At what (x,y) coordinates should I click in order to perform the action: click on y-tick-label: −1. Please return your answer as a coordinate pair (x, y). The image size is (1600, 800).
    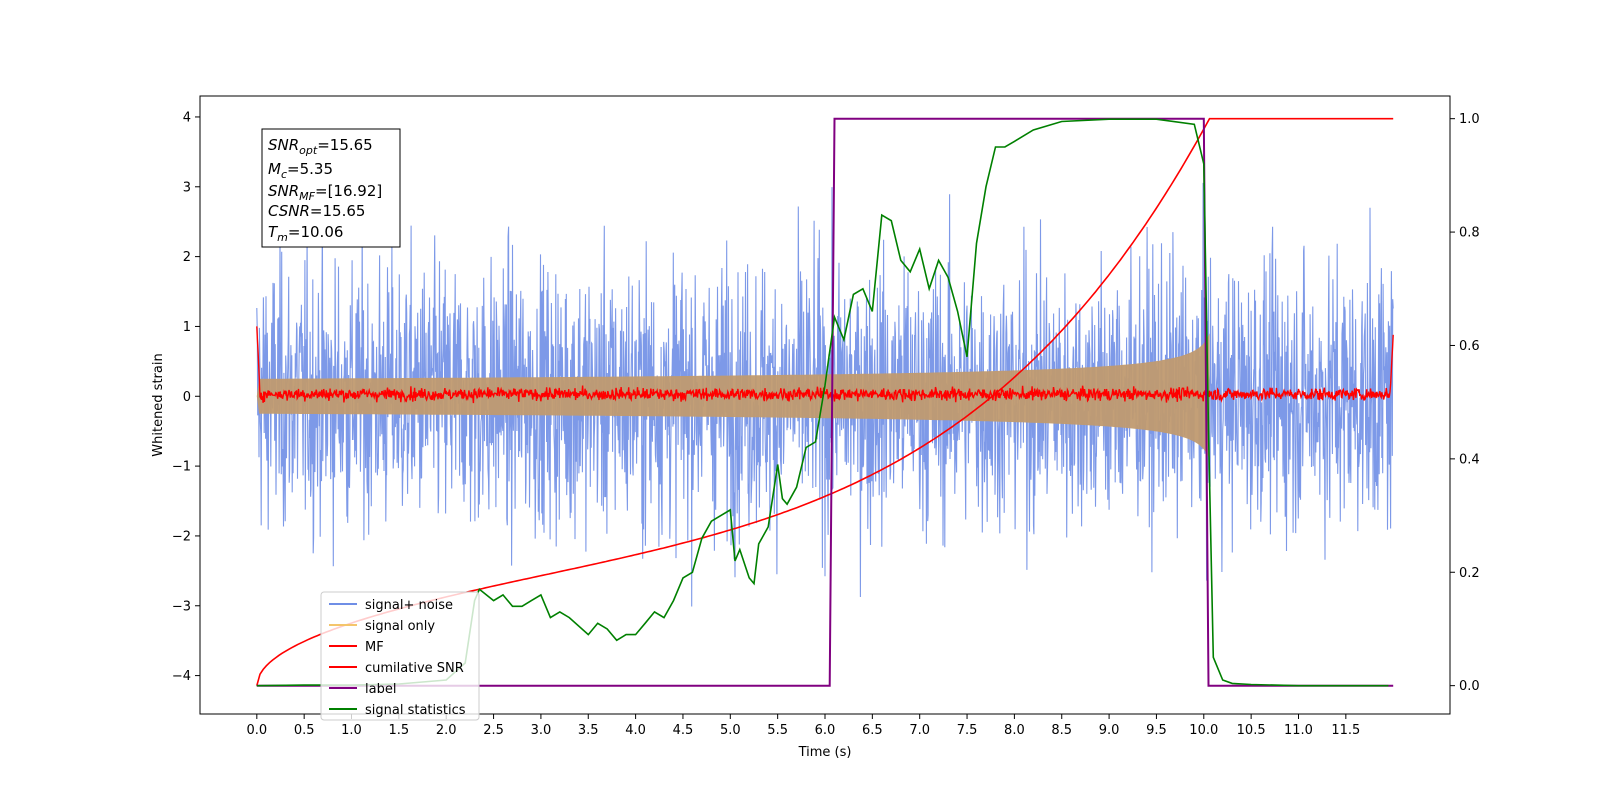
    Looking at the image, I should click on (181, 467).